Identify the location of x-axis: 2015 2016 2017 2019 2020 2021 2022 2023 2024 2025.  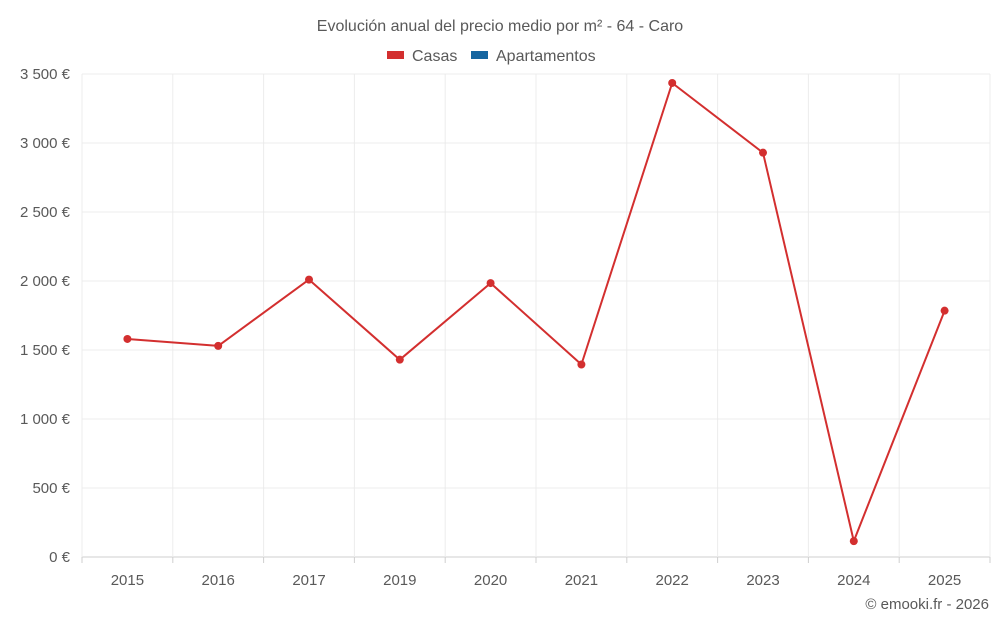
(536, 573).